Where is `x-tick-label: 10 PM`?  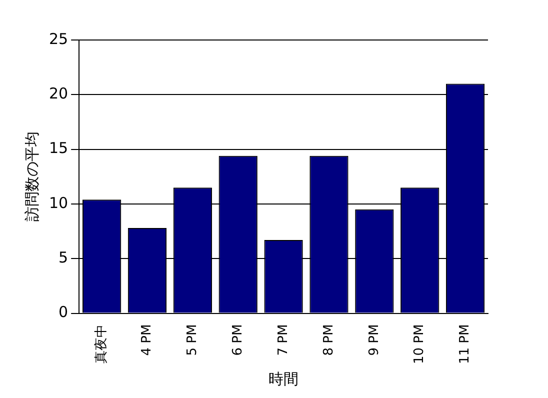 x-tick-label: 10 PM is located at coordinates (420, 344).